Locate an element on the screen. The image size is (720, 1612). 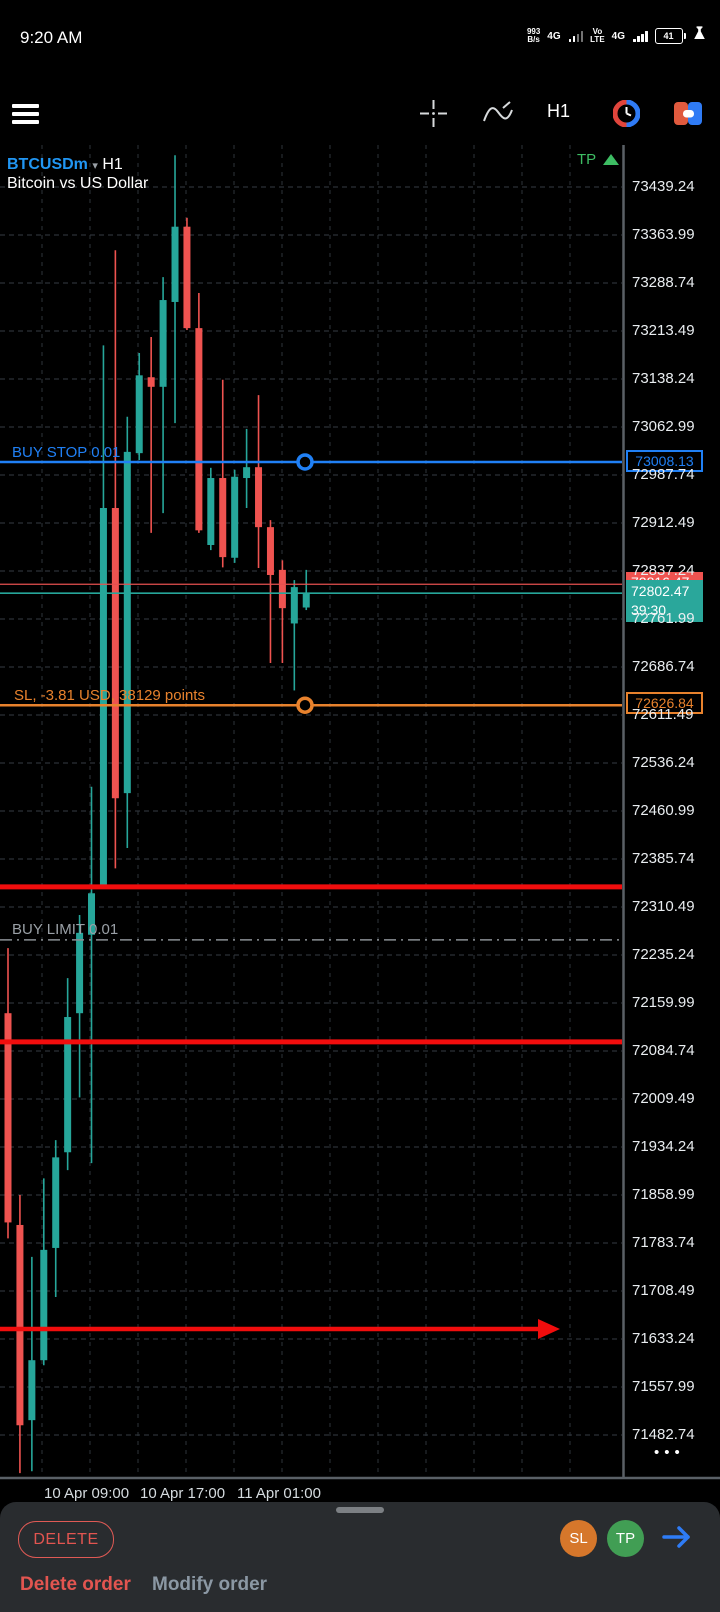
price-axis-label: 72536.24 is located at coordinates (663, 762).